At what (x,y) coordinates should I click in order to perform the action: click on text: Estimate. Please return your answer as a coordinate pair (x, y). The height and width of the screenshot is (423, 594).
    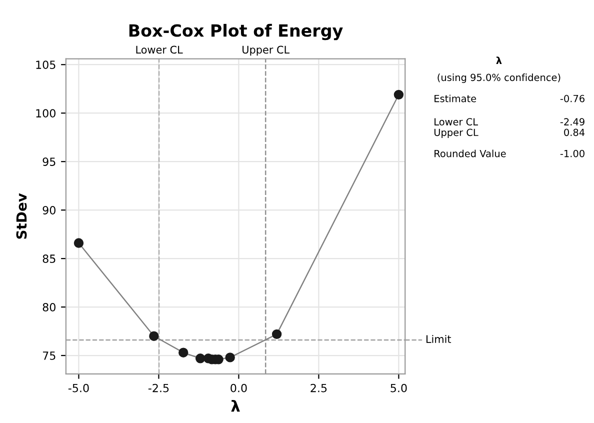
    Looking at the image, I should click on (455, 98).